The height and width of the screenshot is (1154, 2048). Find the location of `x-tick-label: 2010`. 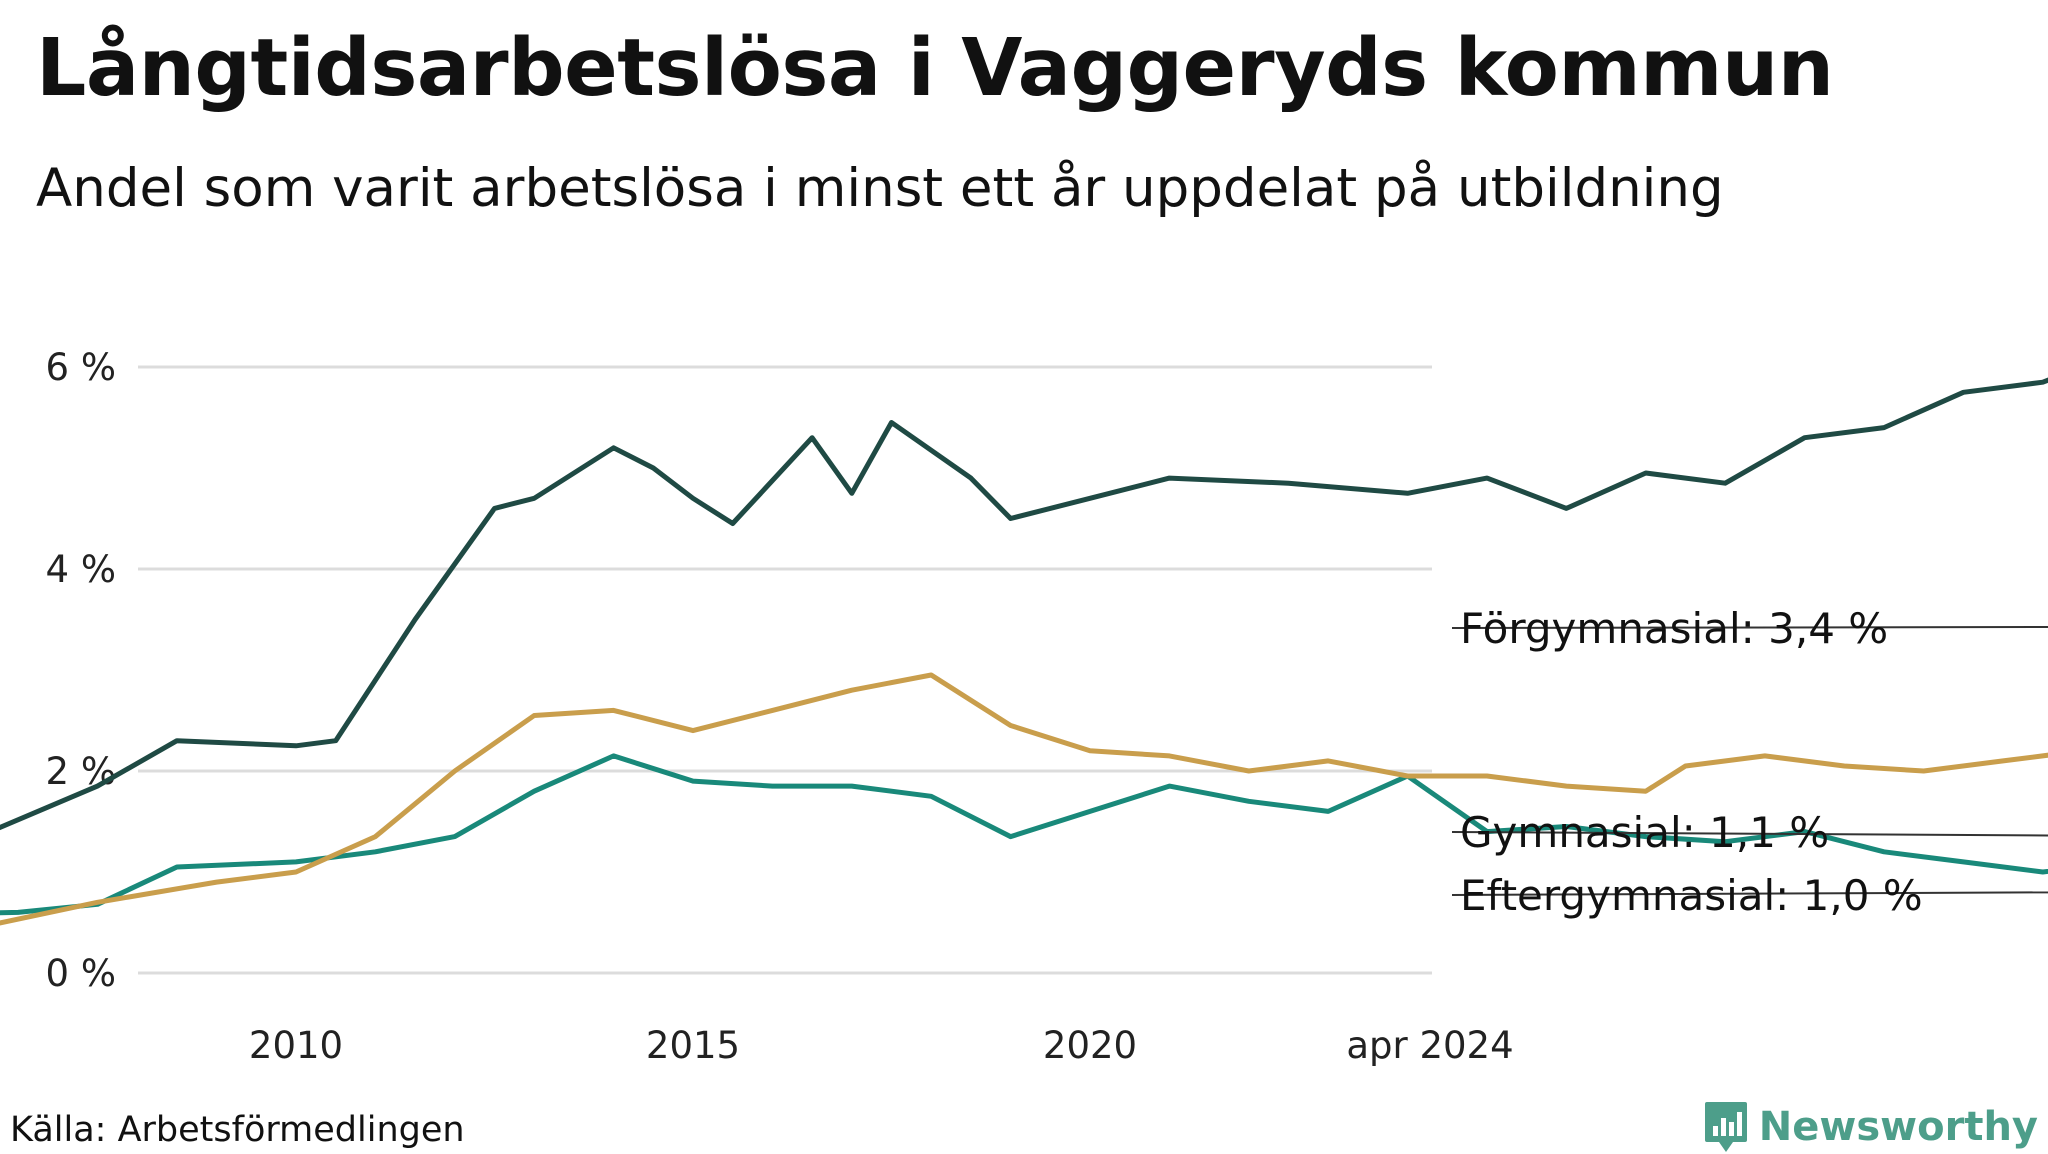

x-tick-label: 2010 is located at coordinates (296, 1045).